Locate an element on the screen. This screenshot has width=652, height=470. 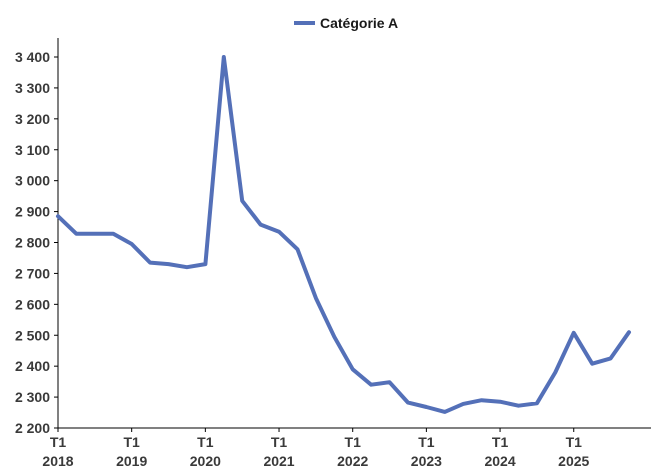
y-tick-label: 2 800 is located at coordinates (32, 243).